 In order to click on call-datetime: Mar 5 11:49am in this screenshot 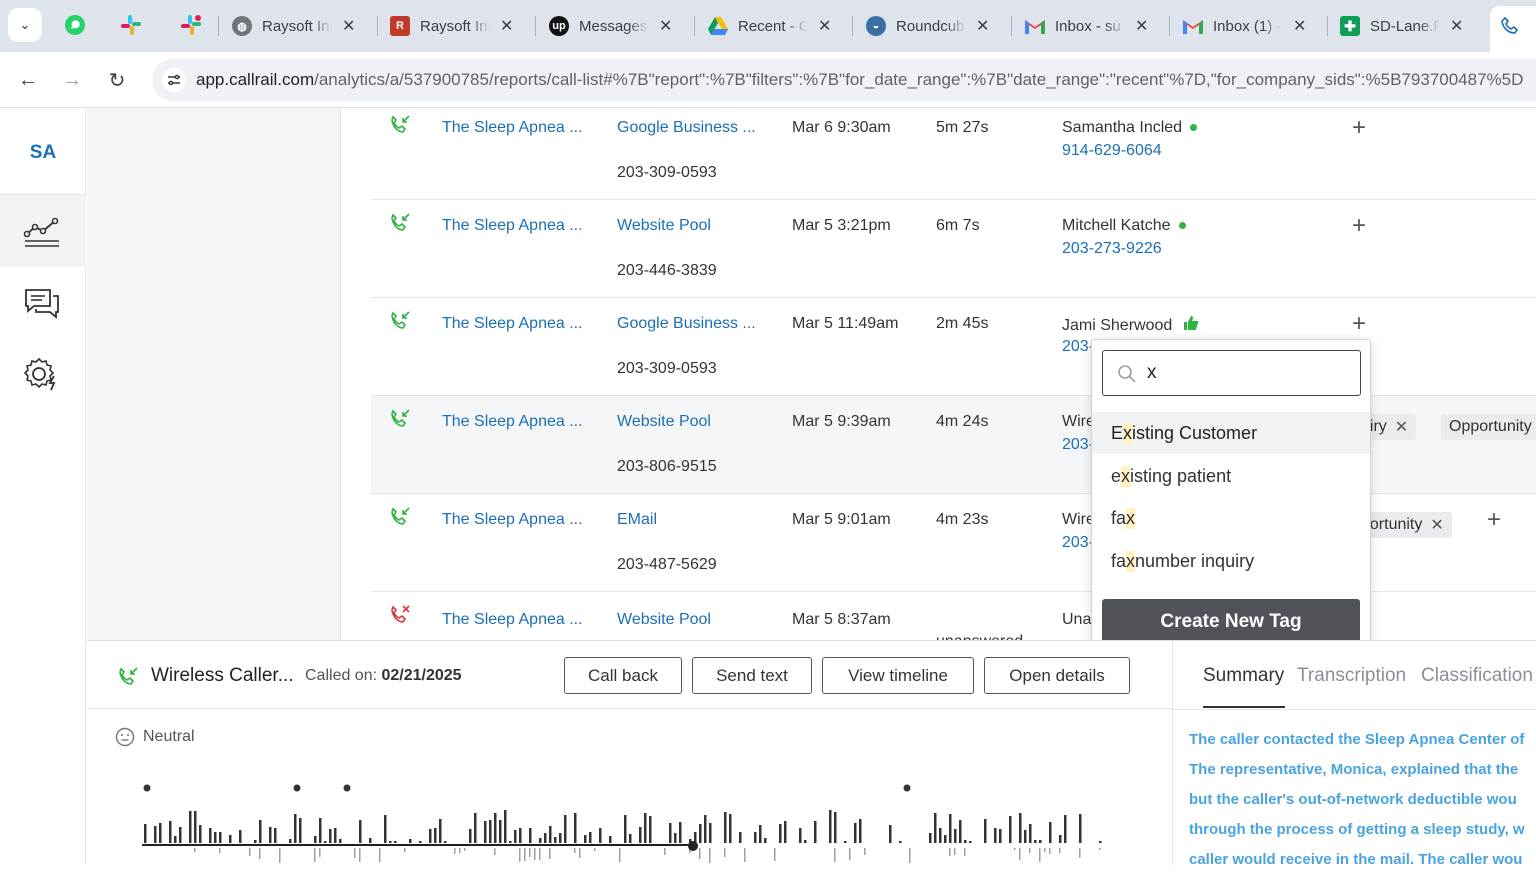, I will do `click(845, 323)`.